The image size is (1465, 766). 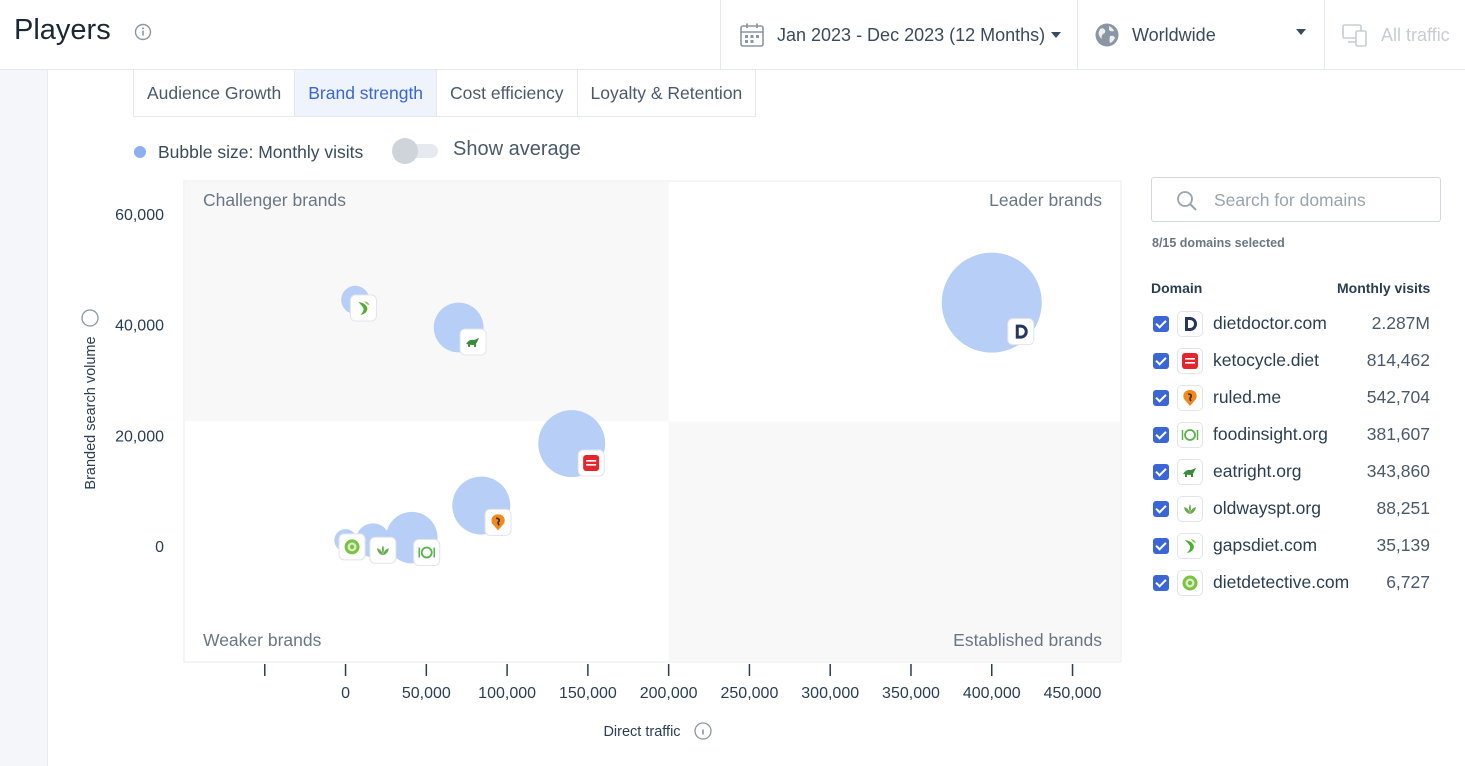 What do you see at coordinates (139, 436) in the screenshot?
I see `y-tick-label: 20,000` at bounding box center [139, 436].